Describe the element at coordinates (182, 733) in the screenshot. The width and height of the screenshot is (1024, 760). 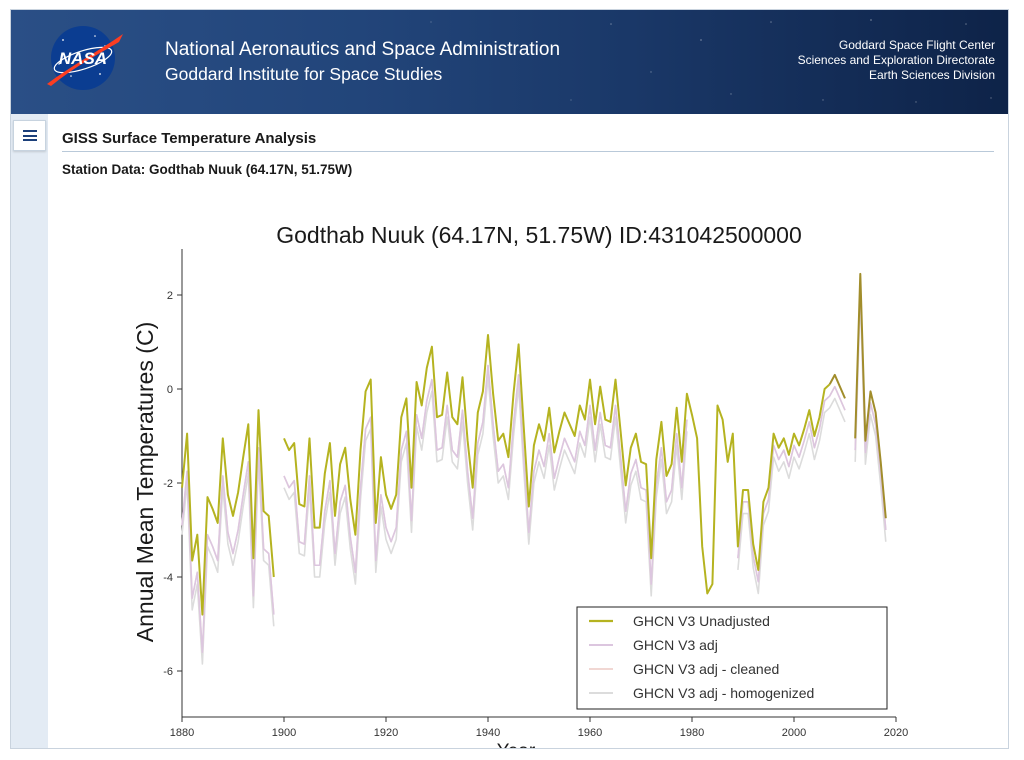
I see `x-tick-label: 1880` at that location.